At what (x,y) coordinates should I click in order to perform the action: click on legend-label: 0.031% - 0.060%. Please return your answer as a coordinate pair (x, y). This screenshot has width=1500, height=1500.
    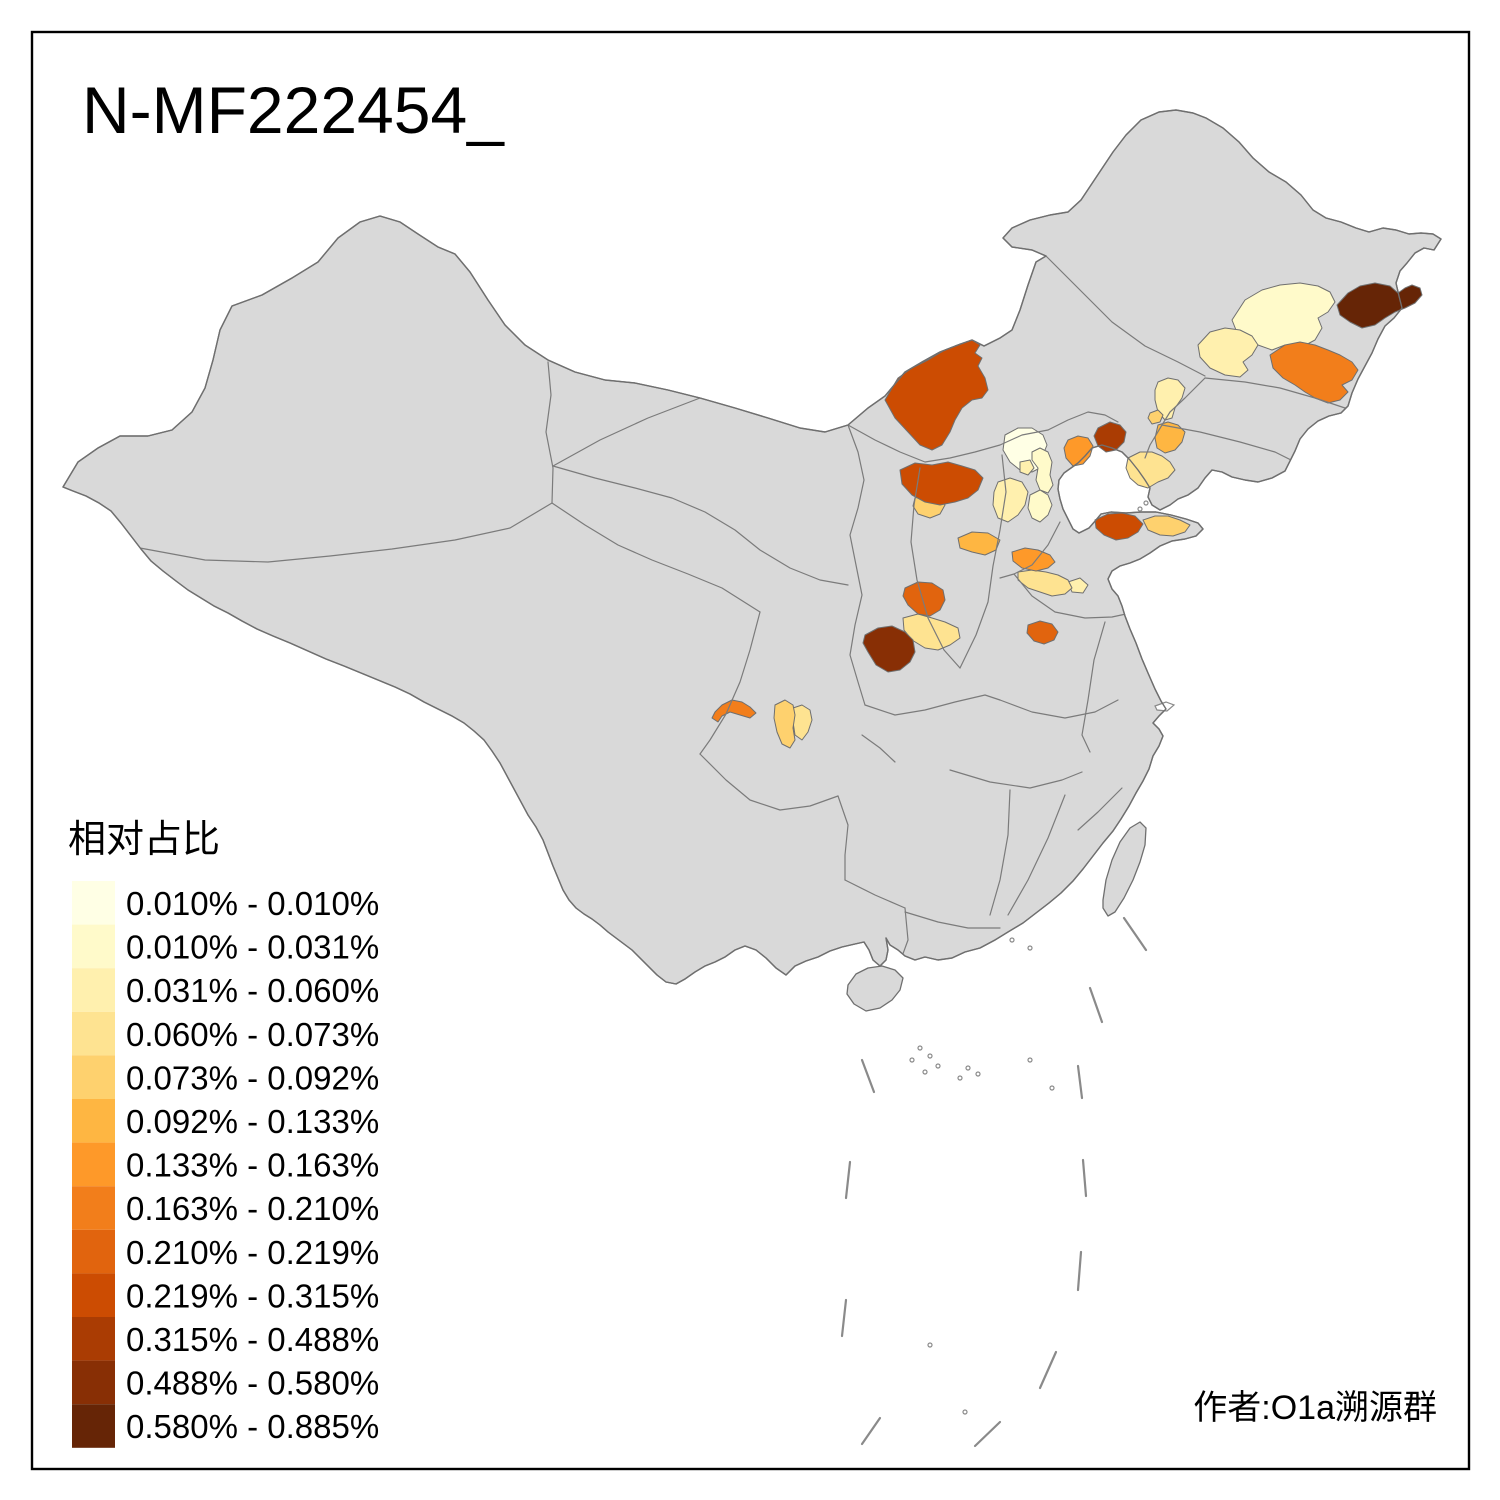
    Looking at the image, I should click on (252, 990).